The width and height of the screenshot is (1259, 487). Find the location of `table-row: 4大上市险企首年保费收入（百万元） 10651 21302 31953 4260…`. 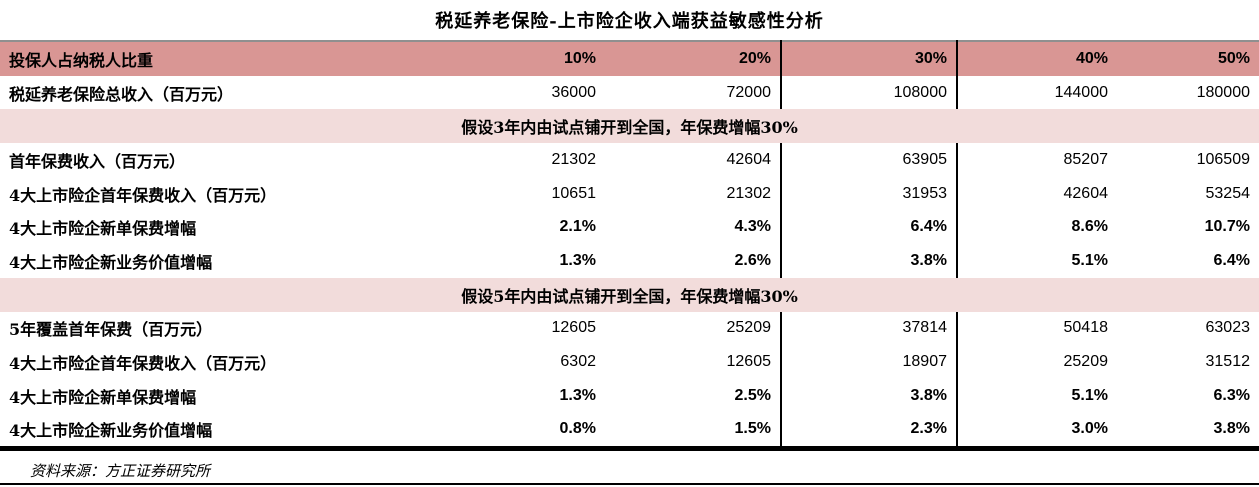

table-row: 4大上市险企首年保费收入（百万元） 10651 21302 31953 4260… is located at coordinates (629, 193).